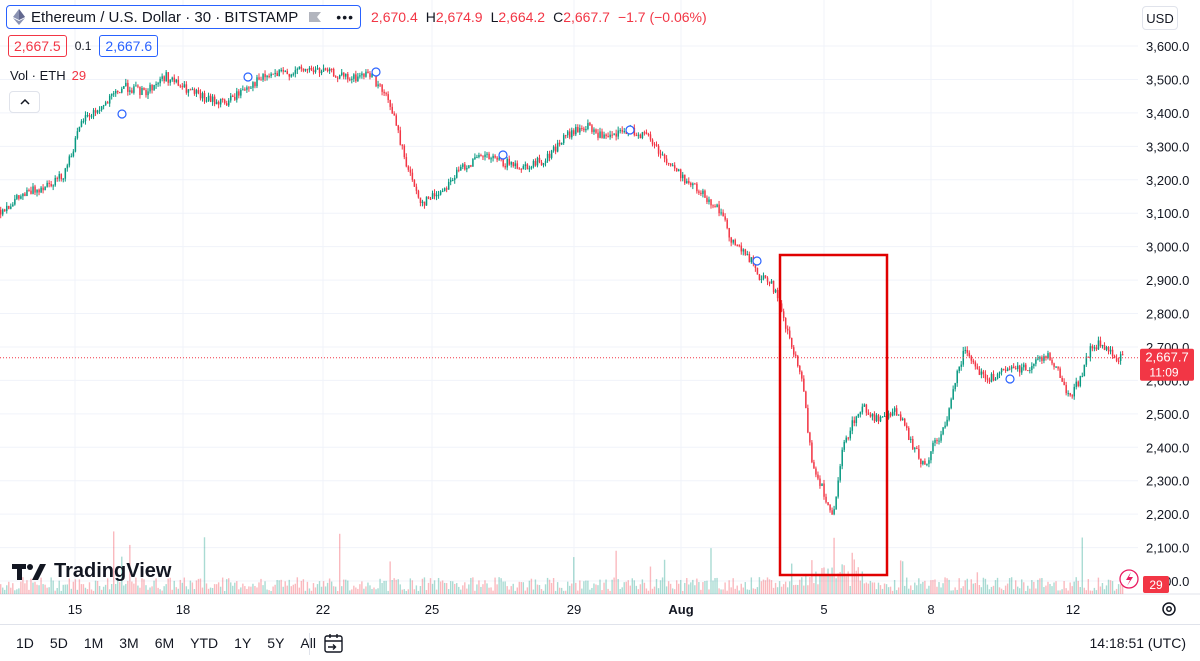 This screenshot has height=661, width=1200. I want to click on range-button-ytd: YTD, so click(204, 643).